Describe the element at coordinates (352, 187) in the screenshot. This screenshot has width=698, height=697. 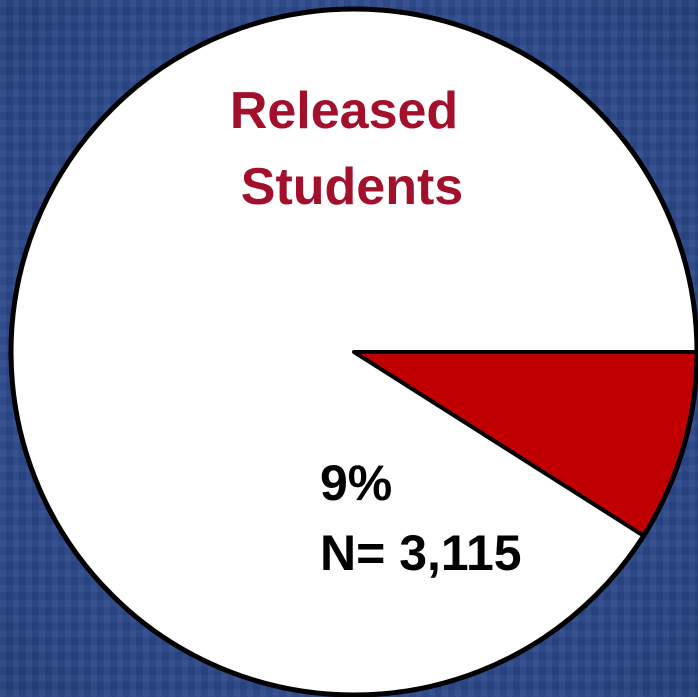
I see `chart-title-line-2: Students` at that location.